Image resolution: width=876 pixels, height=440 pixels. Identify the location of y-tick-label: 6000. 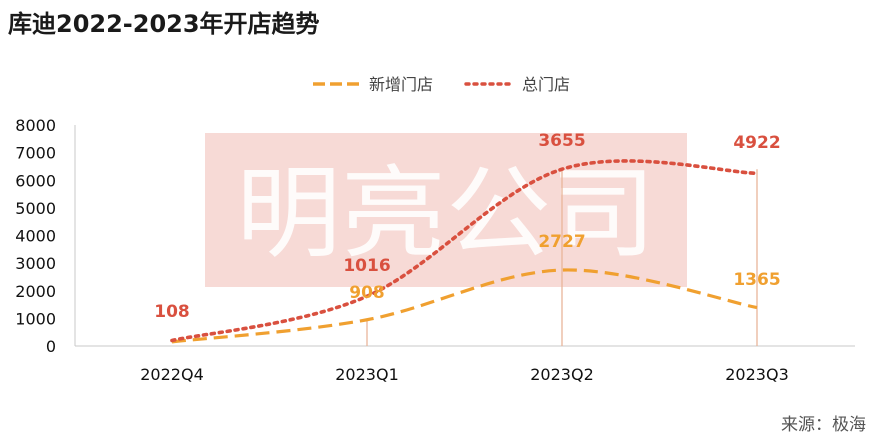
(35, 180).